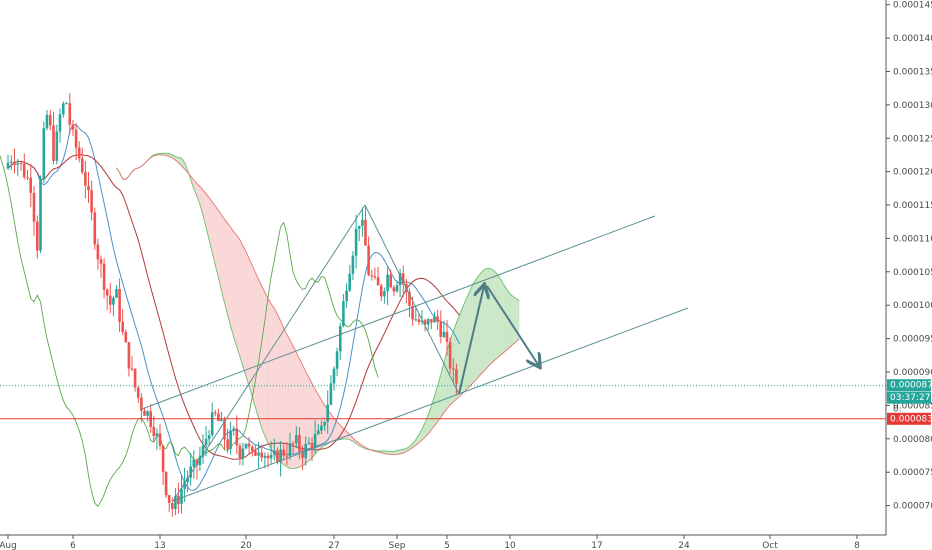 This screenshot has height=550, width=932. I want to click on level-badge: 0.00008300, so click(909, 418).